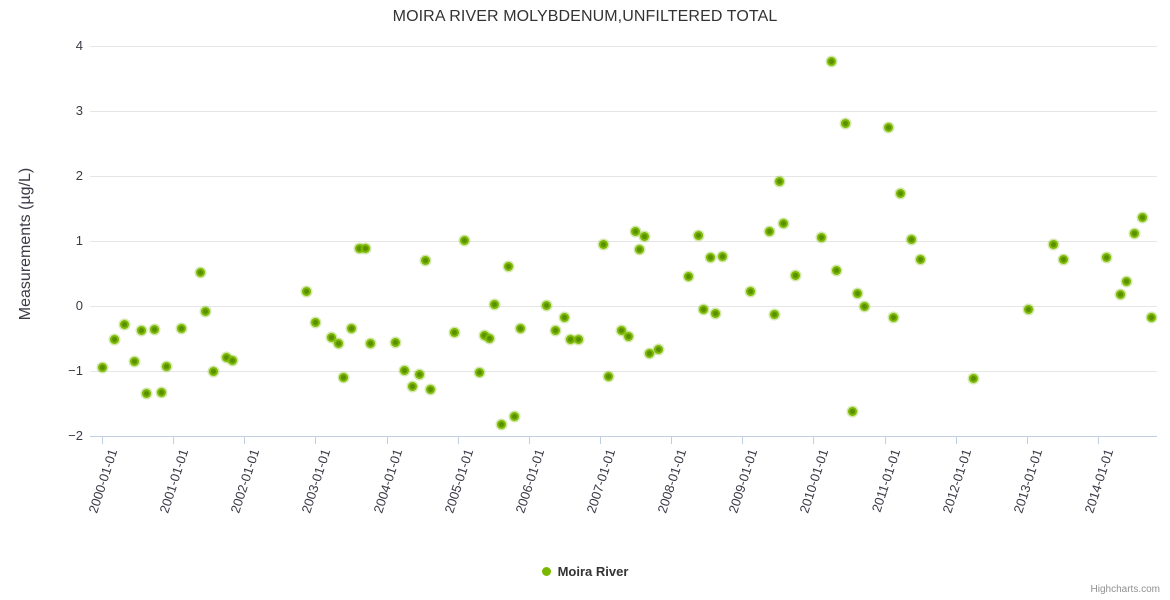 The width and height of the screenshot is (1170, 600). I want to click on credits-link: Highcharts.com, so click(1125, 589).